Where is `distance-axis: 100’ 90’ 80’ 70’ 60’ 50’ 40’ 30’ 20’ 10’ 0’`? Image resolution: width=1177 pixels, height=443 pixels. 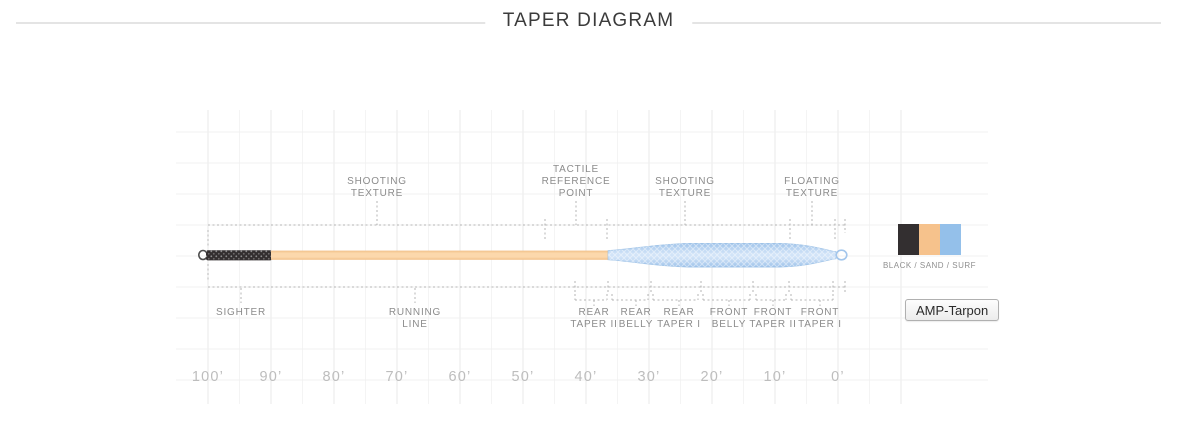
distance-axis: 100’ 90’ 80’ 70’ 60’ 50’ 40’ 30’ 20’ 10’ 0’ is located at coordinates (518, 377).